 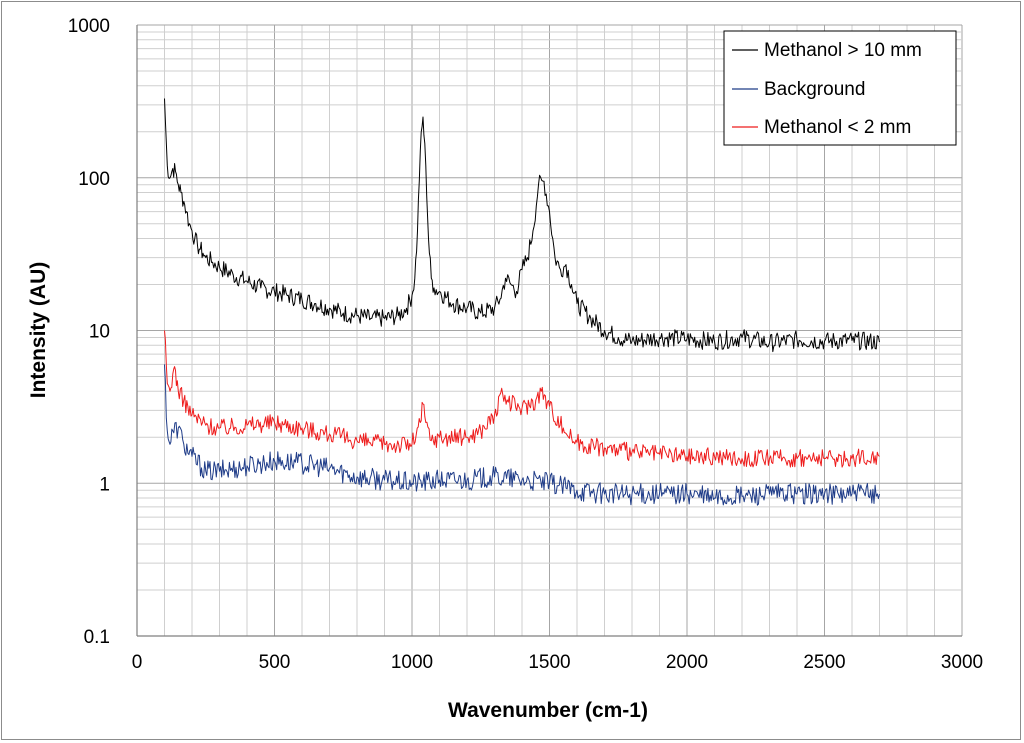 What do you see at coordinates (137, 662) in the screenshot?
I see `x-tick-label: 0` at bounding box center [137, 662].